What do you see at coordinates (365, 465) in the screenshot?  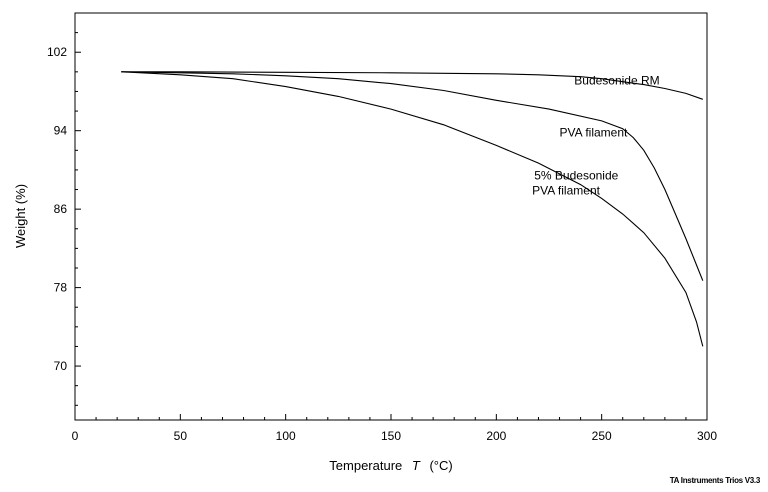 I see `x-axis-label: Temperature` at bounding box center [365, 465].